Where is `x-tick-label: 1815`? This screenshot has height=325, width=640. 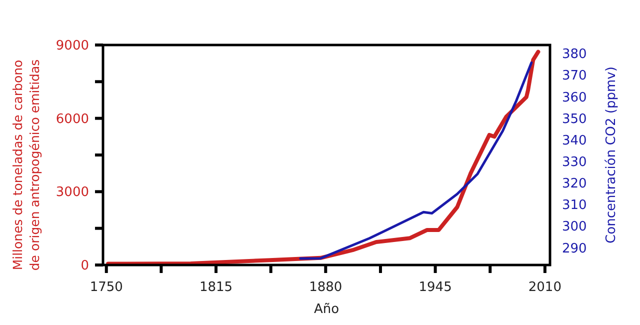
x-tick-label: 1815 is located at coordinates (216, 287).